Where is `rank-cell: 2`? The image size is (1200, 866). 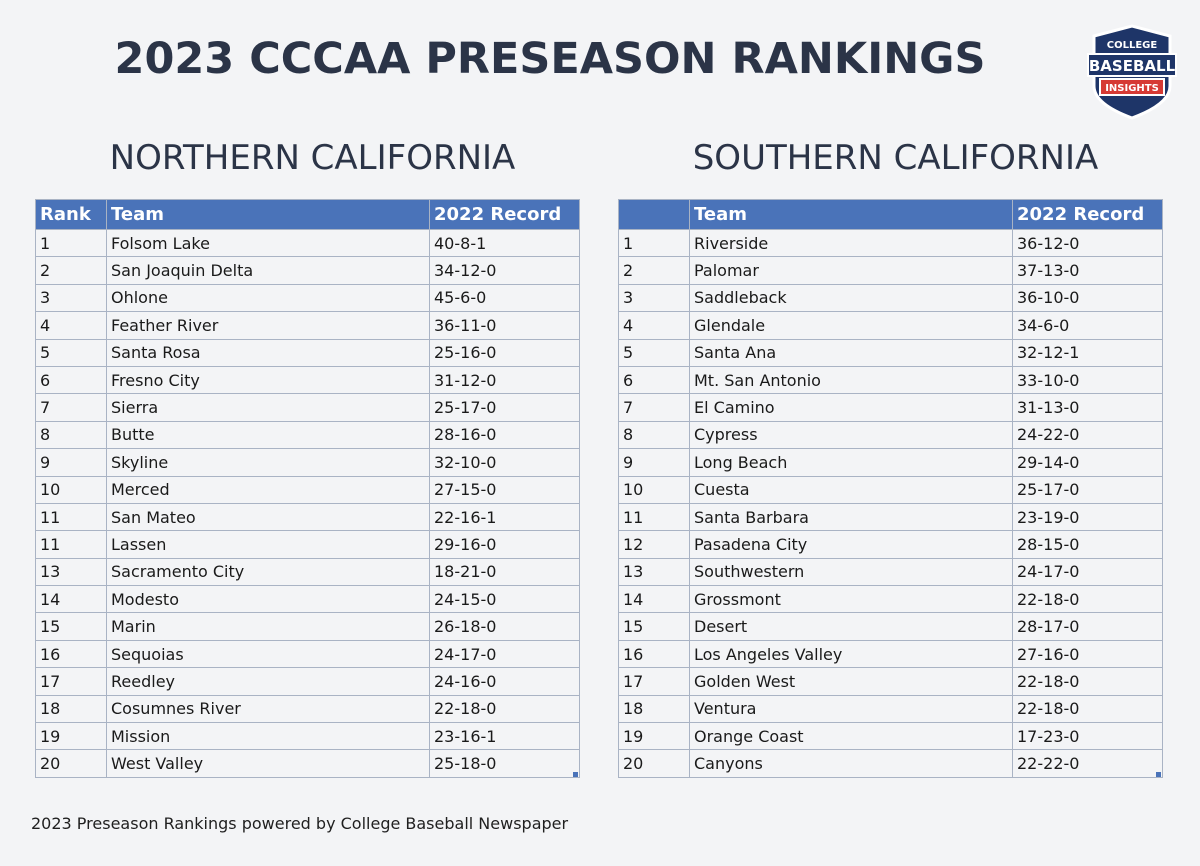 rank-cell: 2 is located at coordinates (71, 270).